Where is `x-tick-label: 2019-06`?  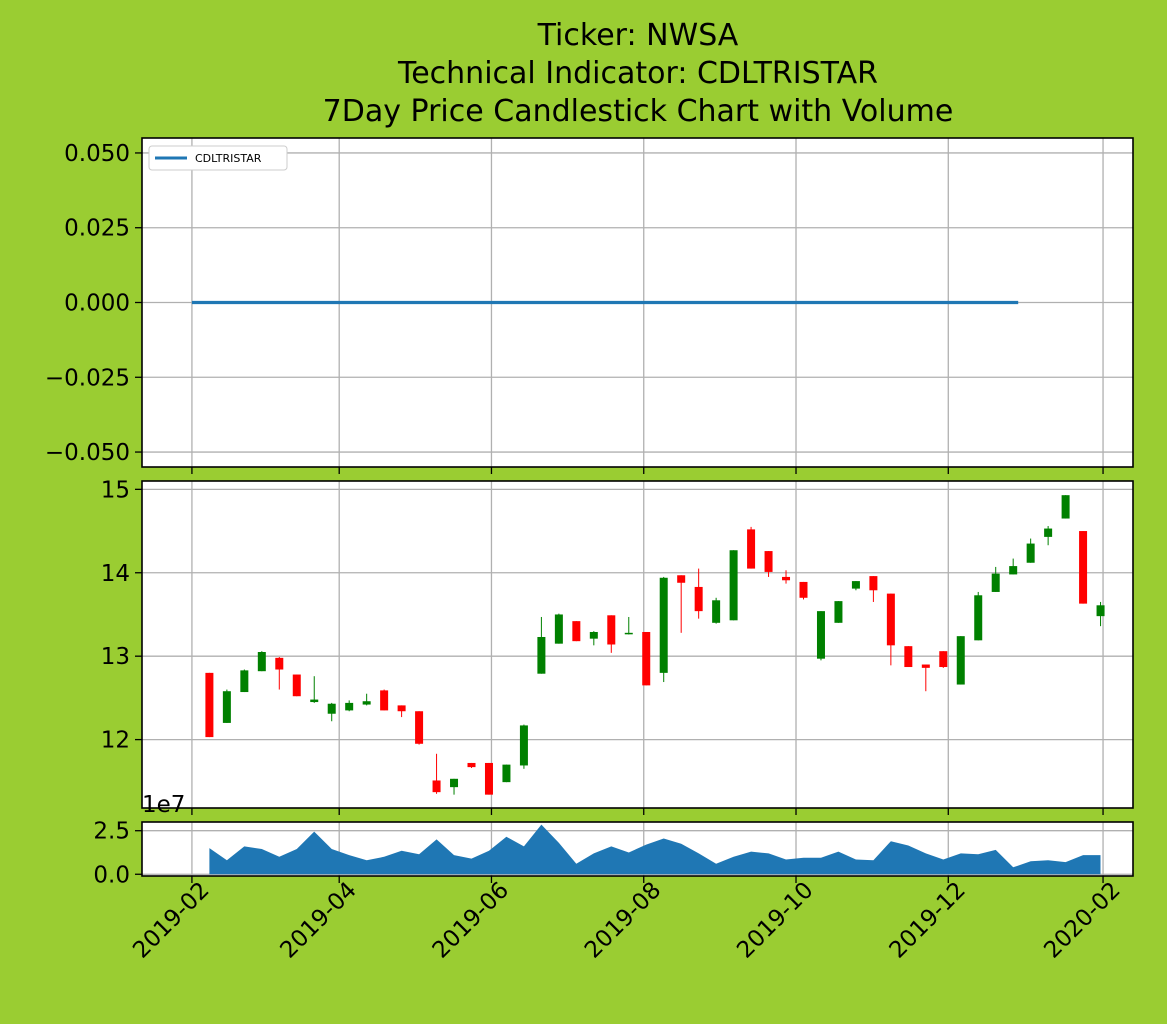
x-tick-label: 2019-06 is located at coordinates (471, 920).